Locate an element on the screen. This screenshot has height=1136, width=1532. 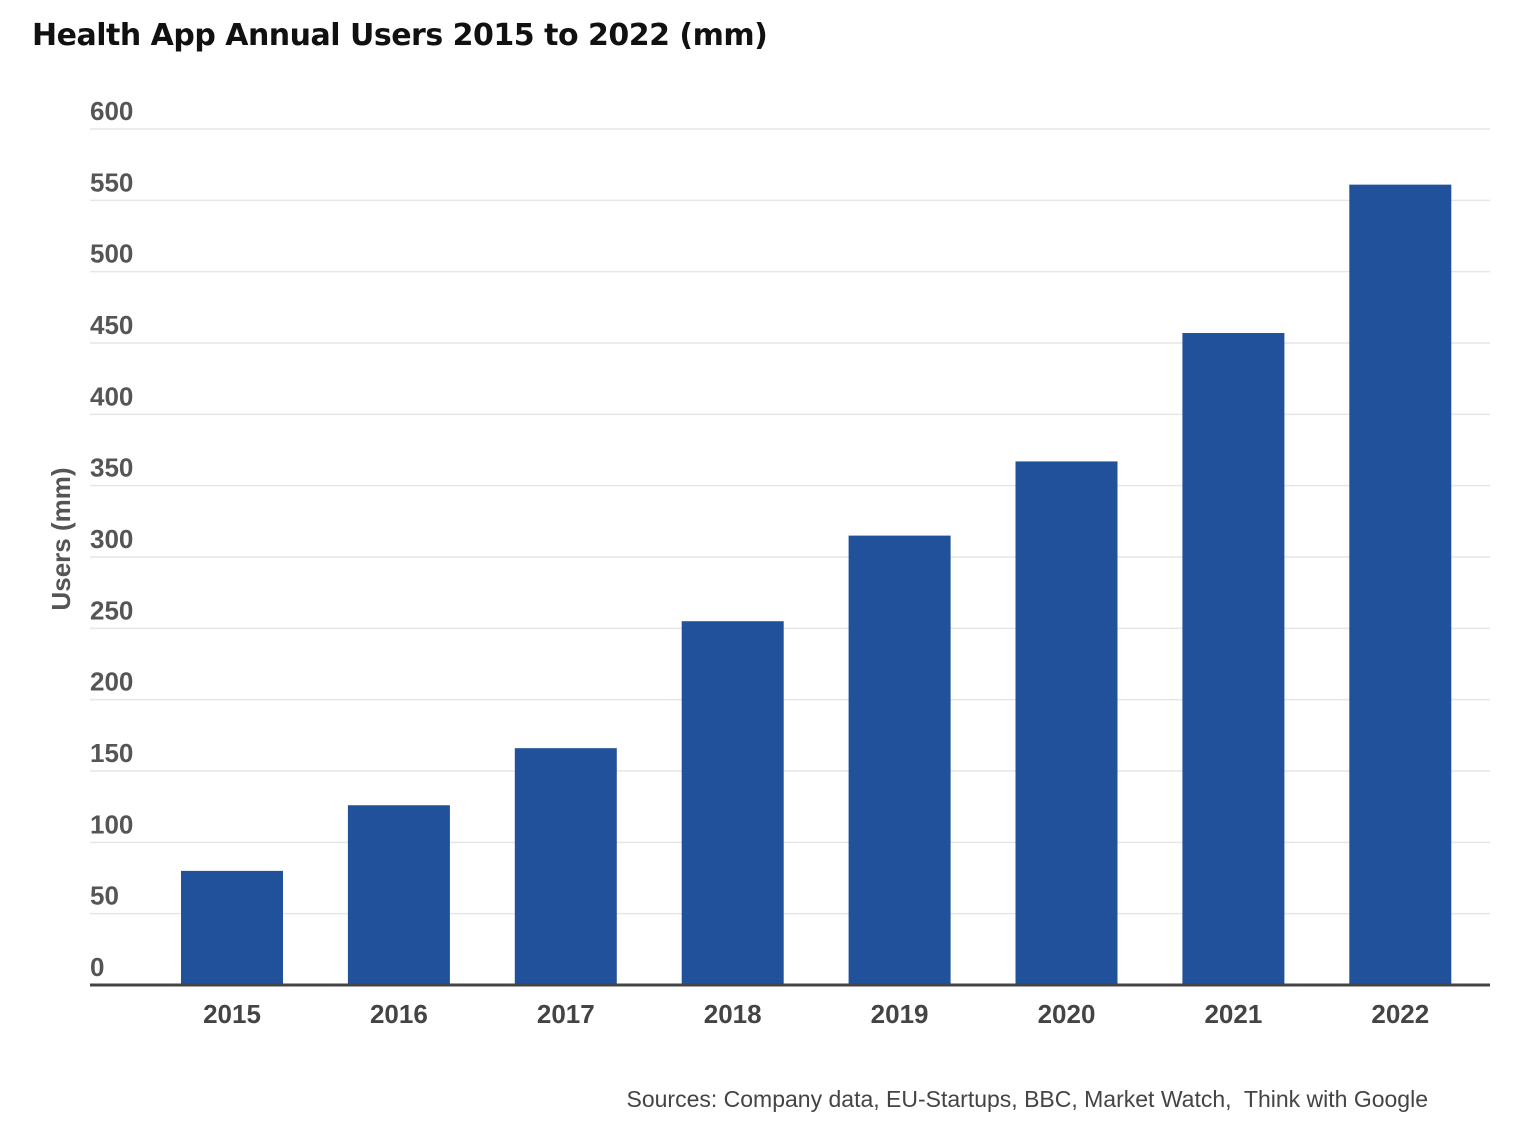
y-tick-label: 100 is located at coordinates (111, 824).